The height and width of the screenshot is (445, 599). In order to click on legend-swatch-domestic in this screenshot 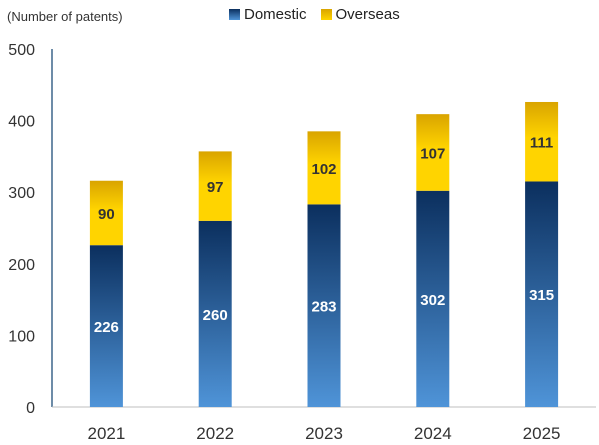, I will do `click(234, 14)`.